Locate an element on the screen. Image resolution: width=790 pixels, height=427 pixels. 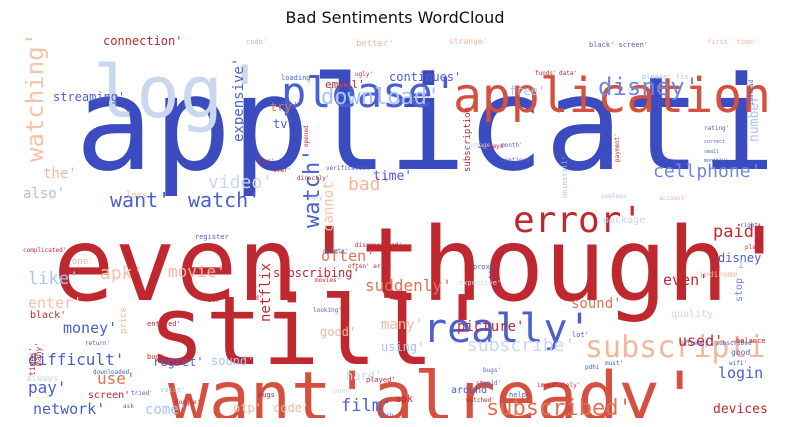
cloud-word: right' is located at coordinates (751, 225).